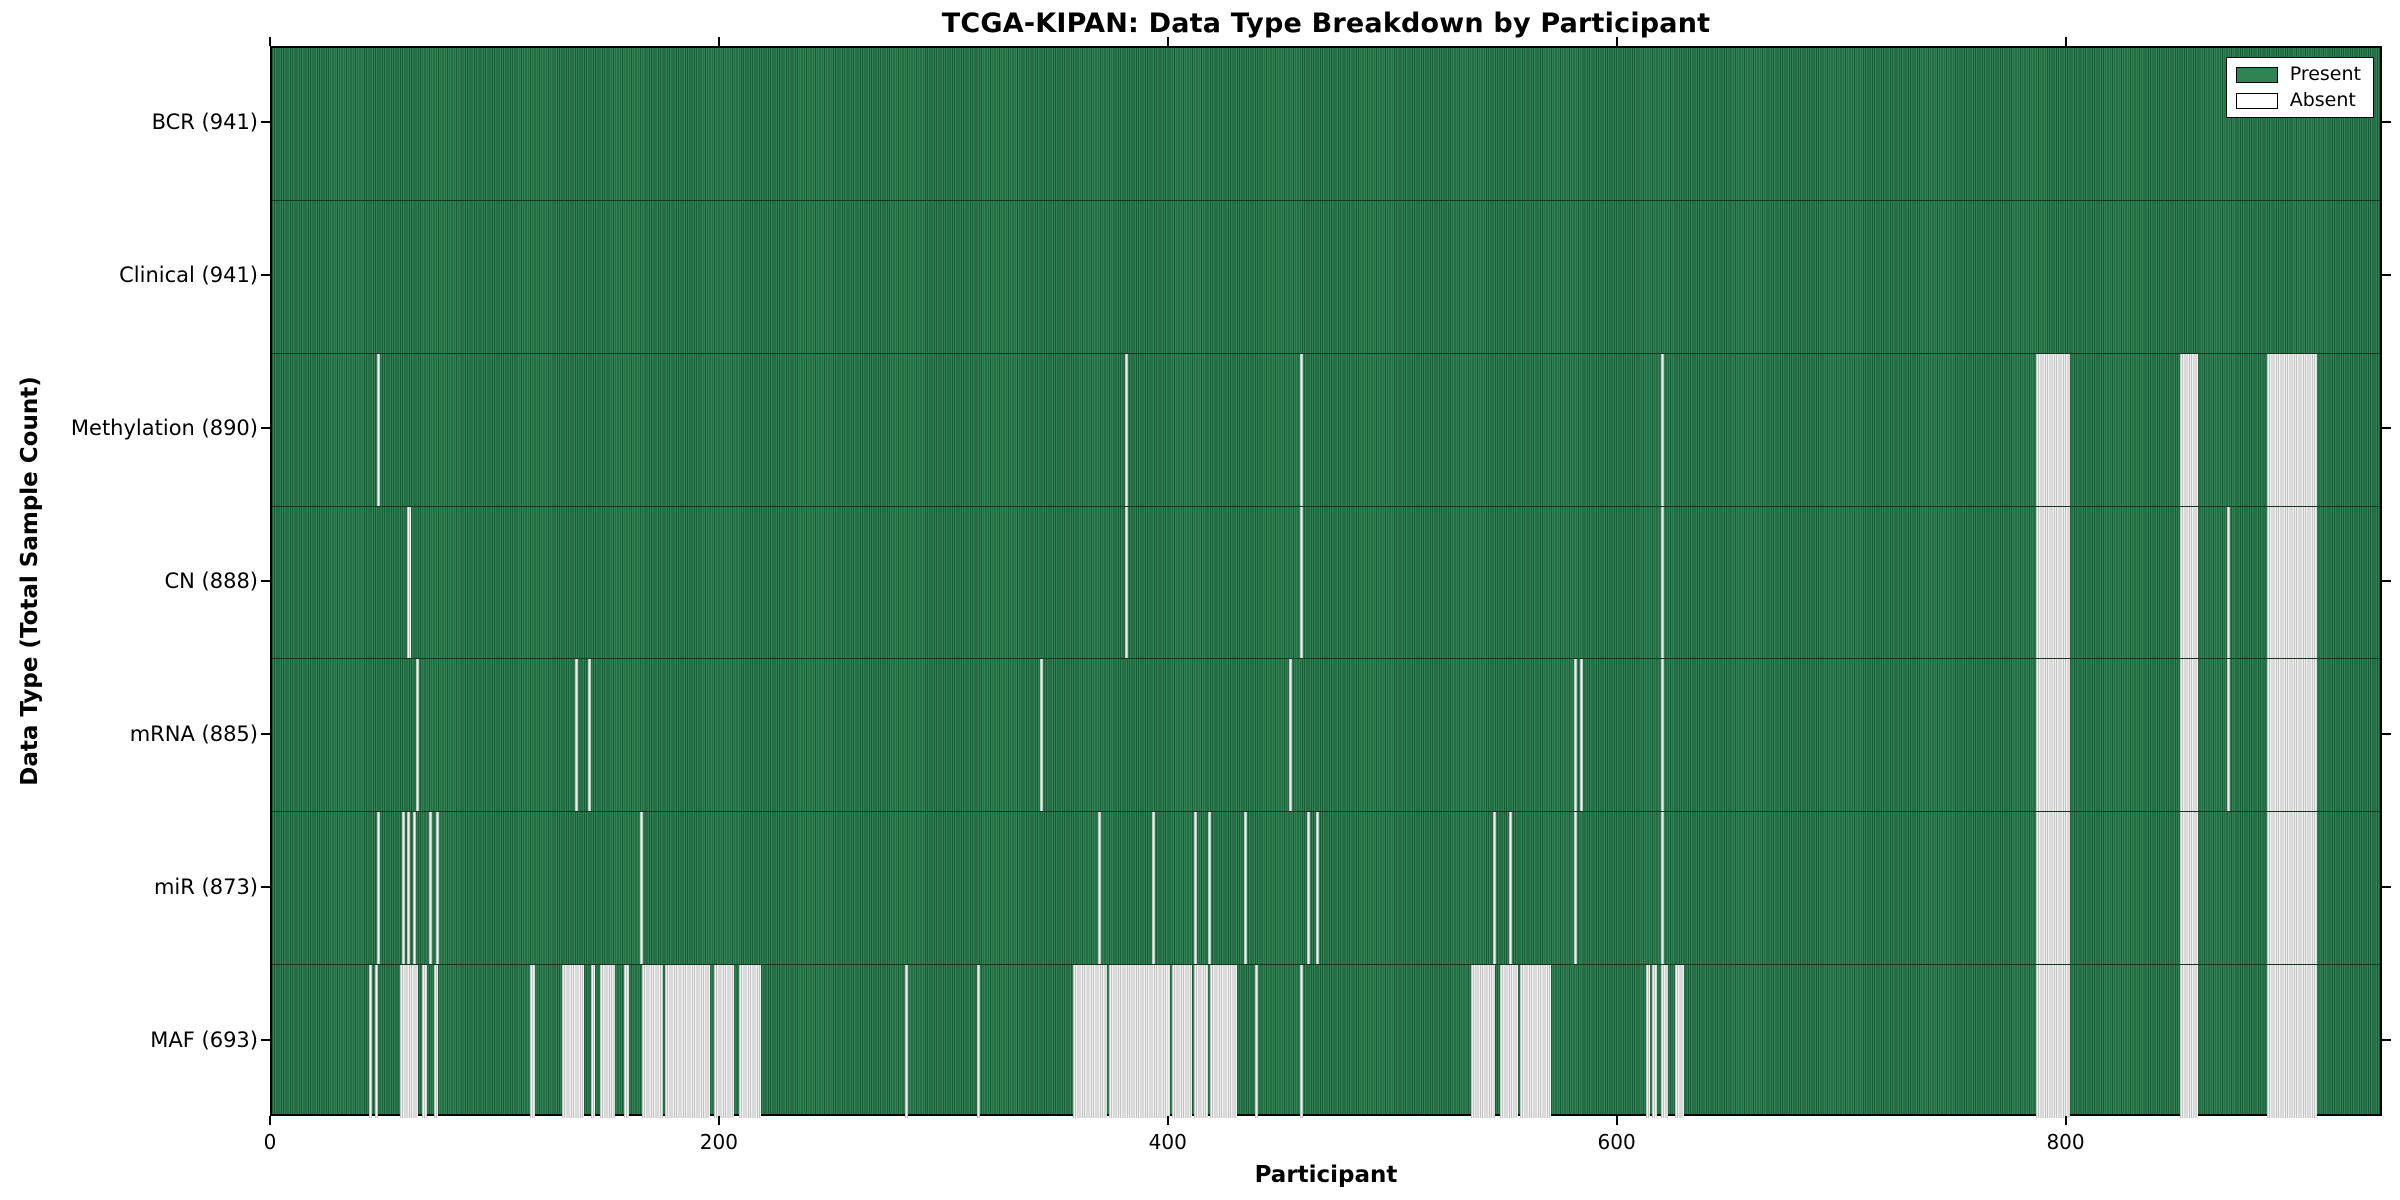 The image size is (2400, 1200). I want to click on y-tick-label-BCR: BCR (941), so click(204, 122).